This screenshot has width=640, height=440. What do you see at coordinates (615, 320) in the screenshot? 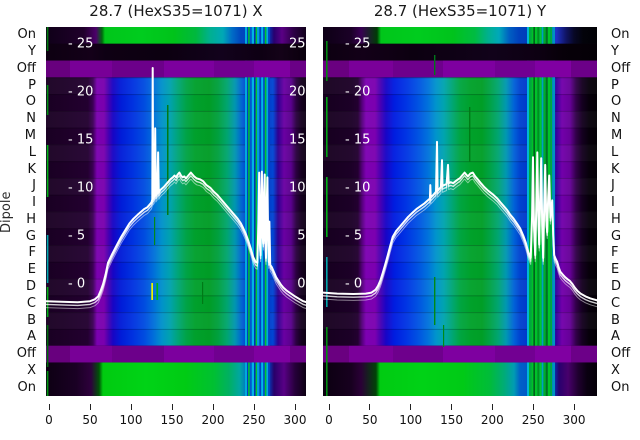
I see `row-label-right: B` at bounding box center [615, 320].